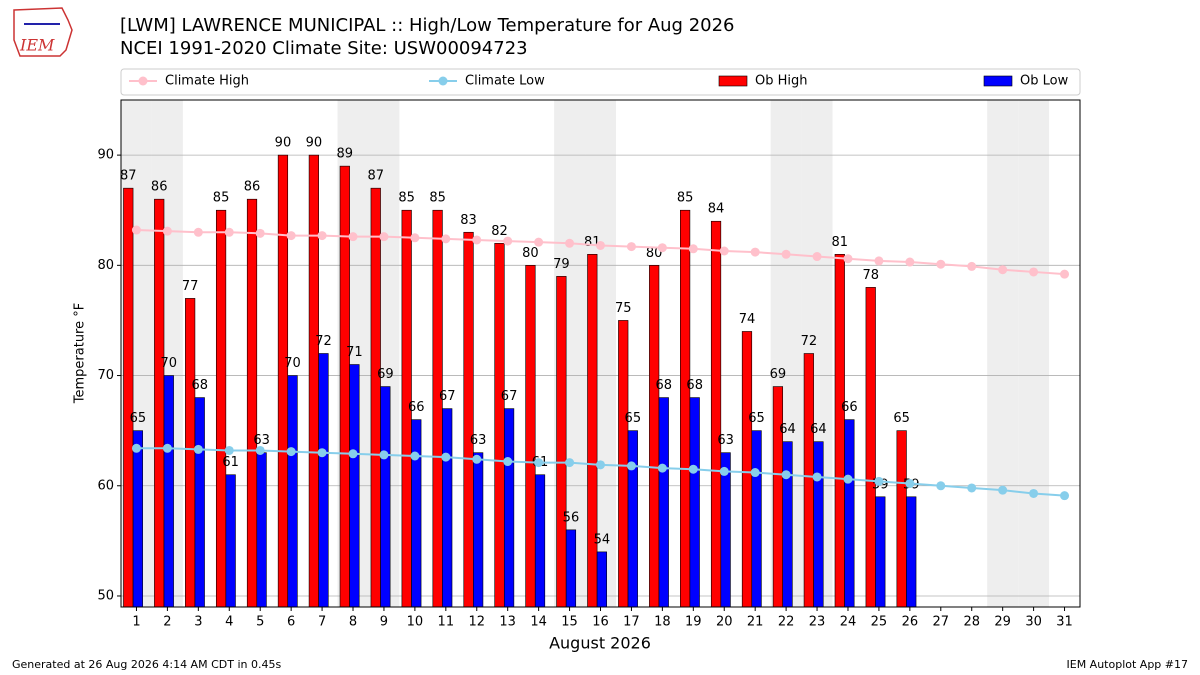  I want to click on weekend-band, so click(1034, 353).